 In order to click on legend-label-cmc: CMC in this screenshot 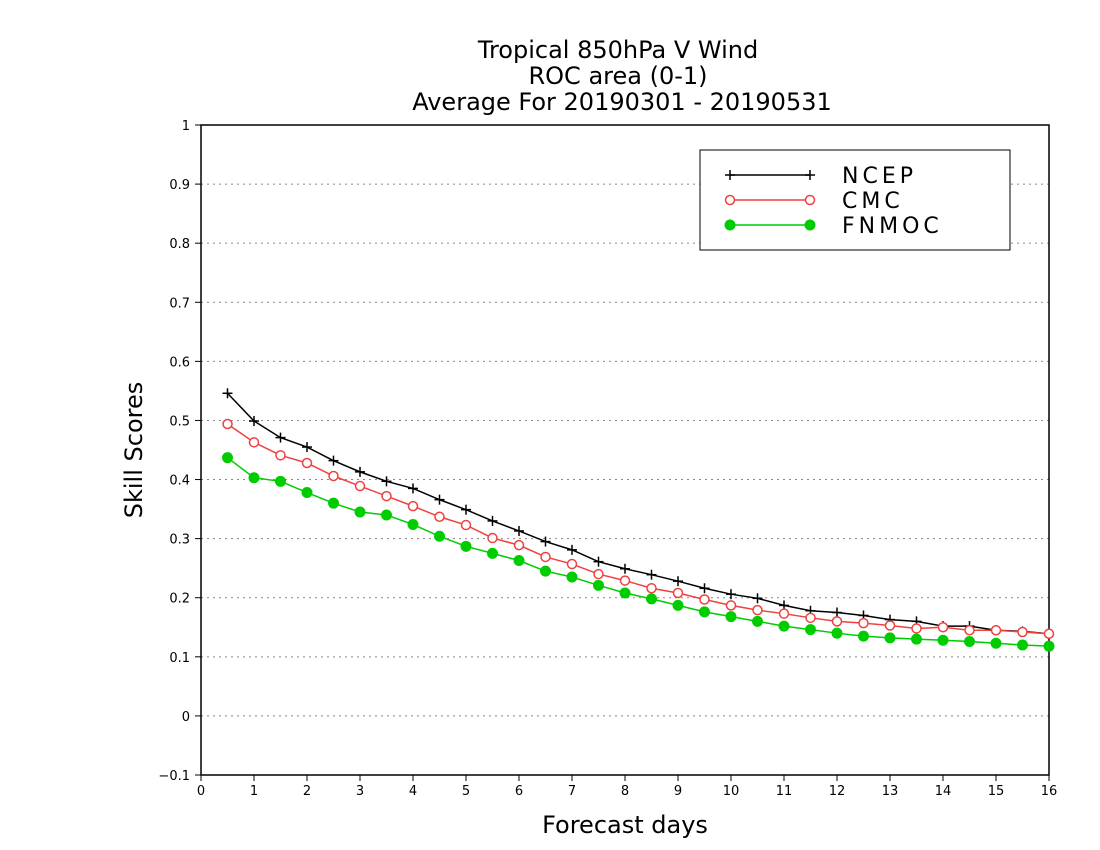, I will do `click(873, 201)`.